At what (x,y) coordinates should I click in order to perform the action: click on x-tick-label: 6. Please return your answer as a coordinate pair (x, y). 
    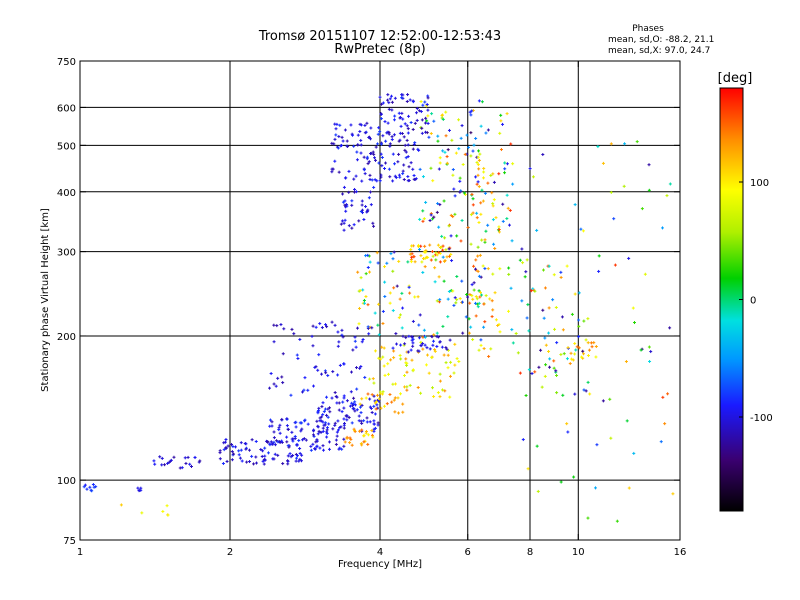
    Looking at the image, I should click on (468, 552).